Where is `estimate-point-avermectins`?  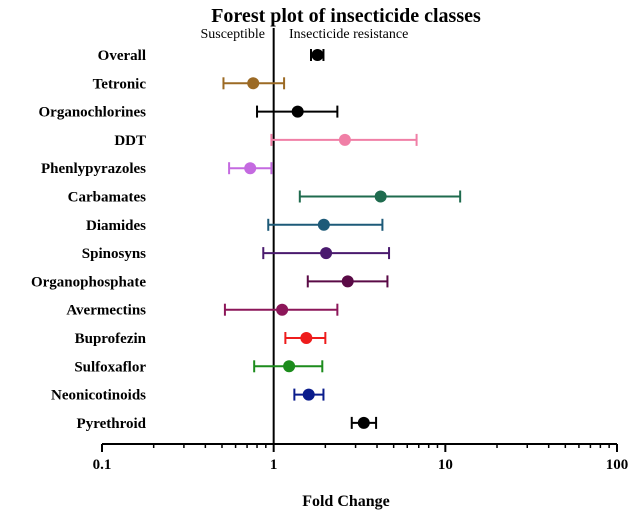
estimate-point-avermectins is located at coordinates (282, 309).